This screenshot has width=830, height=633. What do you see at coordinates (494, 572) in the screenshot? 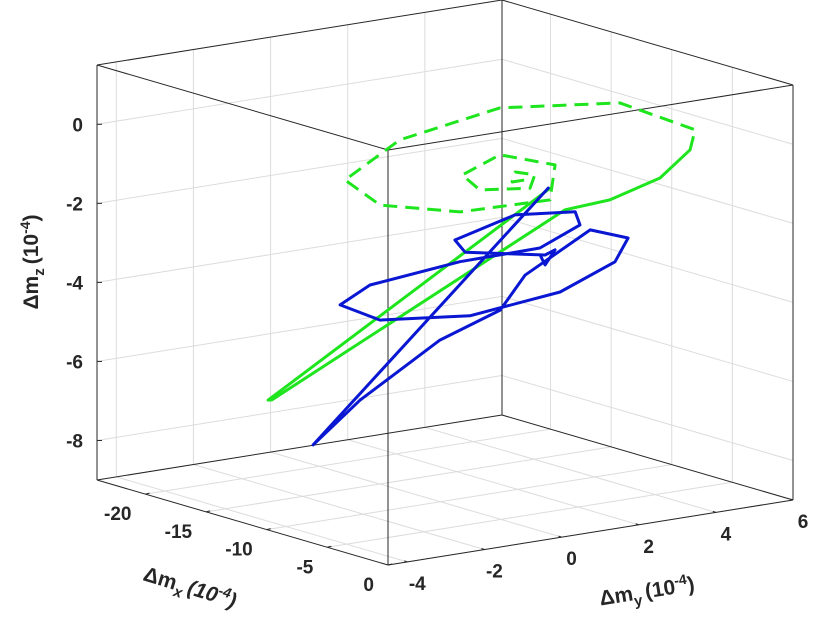
I see `y-tick-label: -2` at bounding box center [494, 572].